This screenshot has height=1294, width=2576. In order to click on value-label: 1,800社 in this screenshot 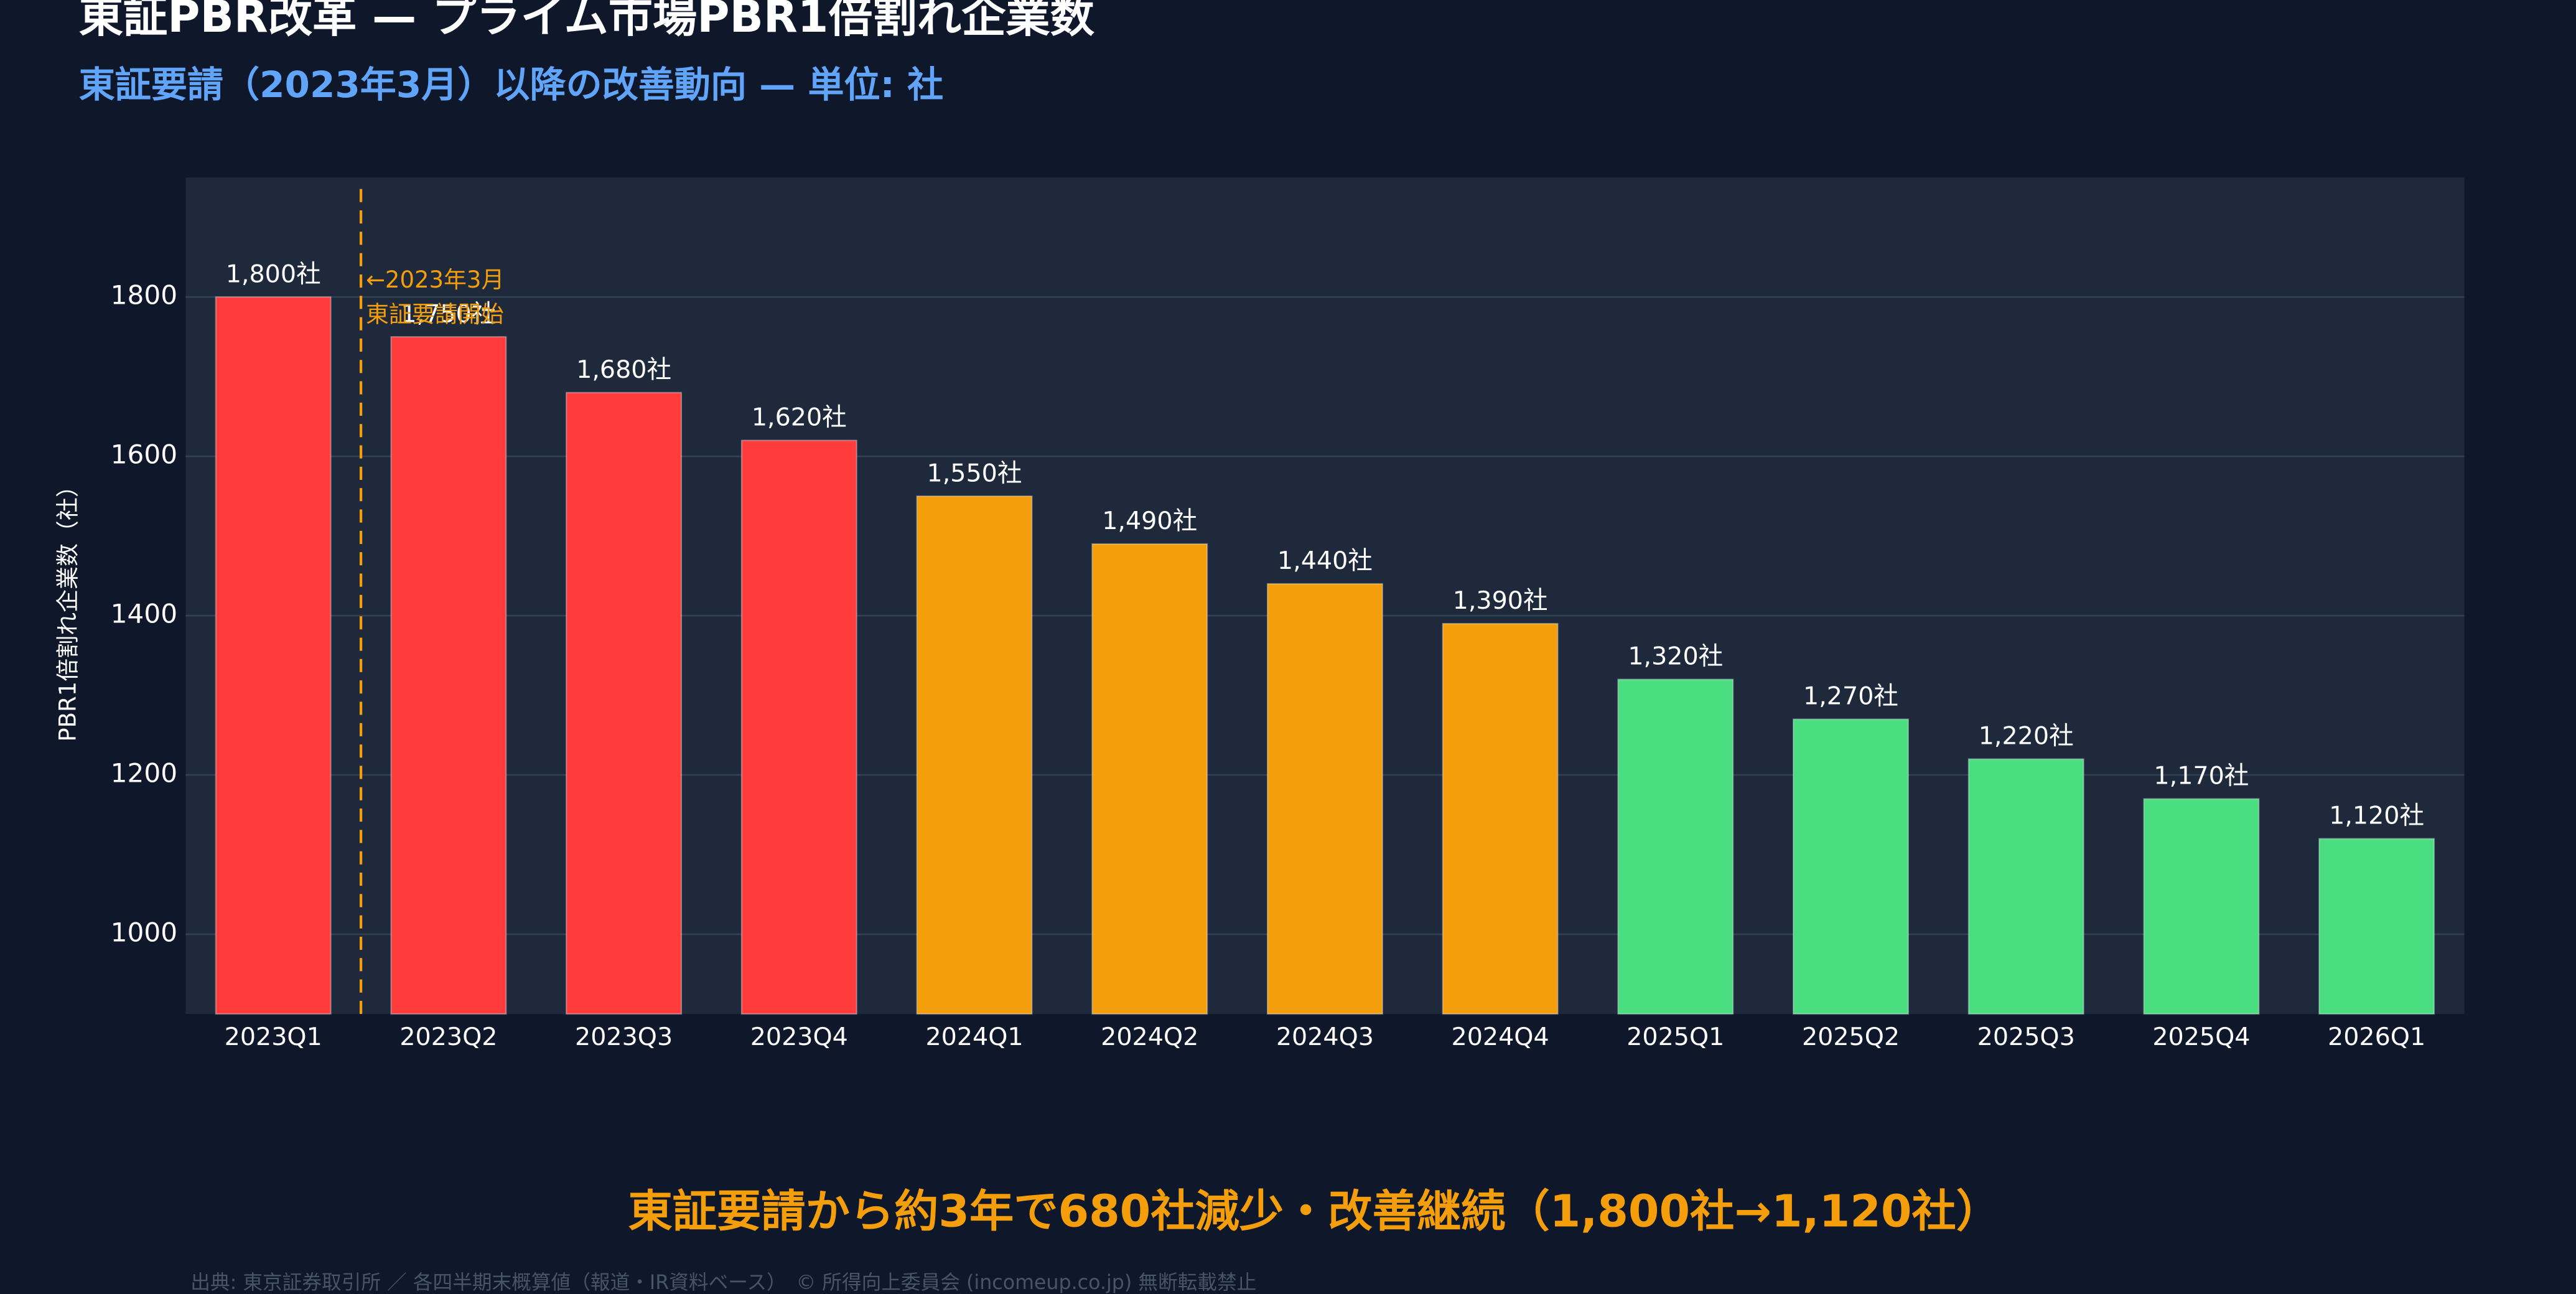, I will do `click(273, 274)`.